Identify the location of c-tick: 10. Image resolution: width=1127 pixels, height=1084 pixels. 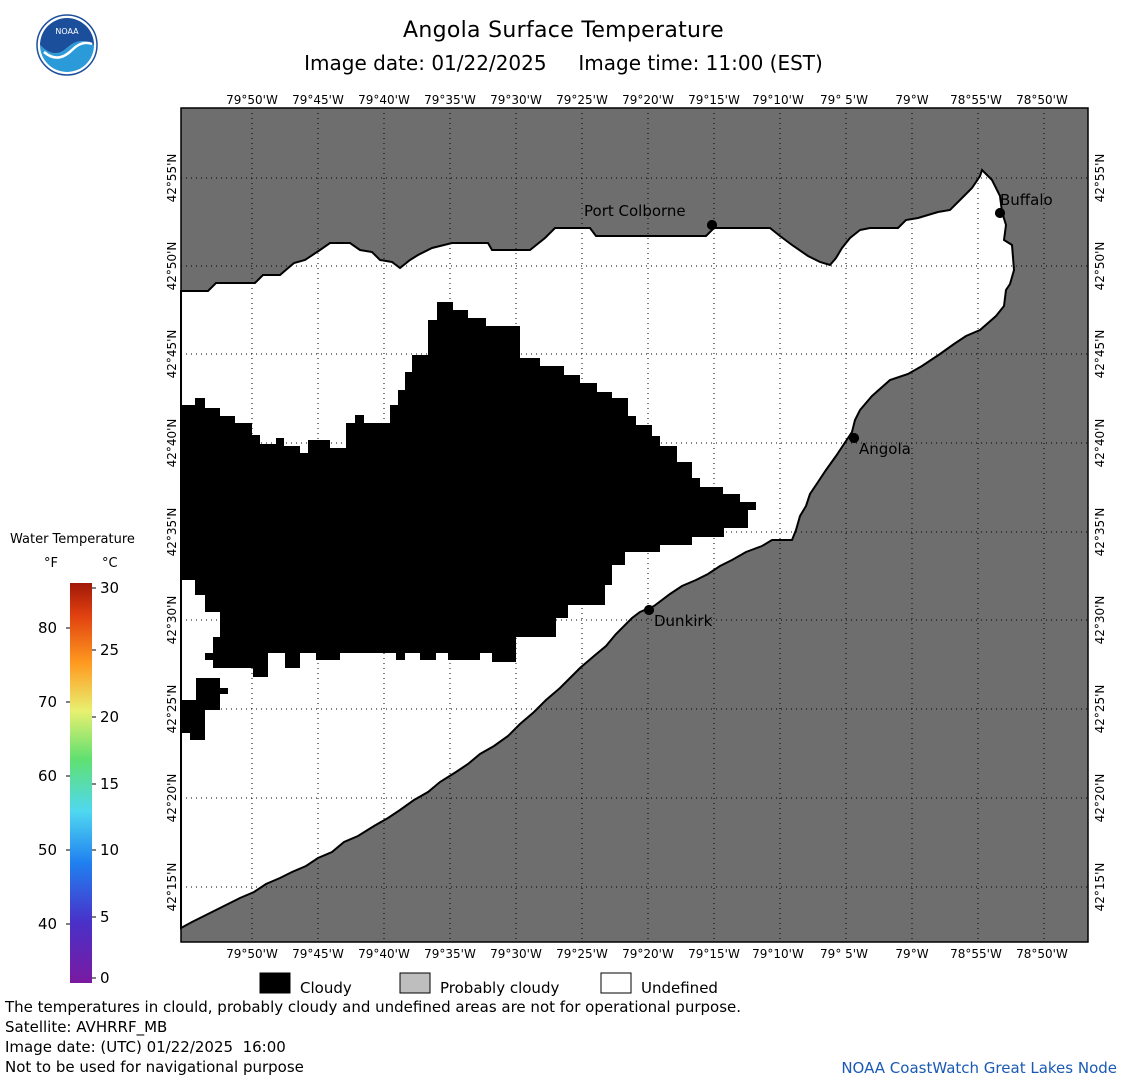
(109, 850).